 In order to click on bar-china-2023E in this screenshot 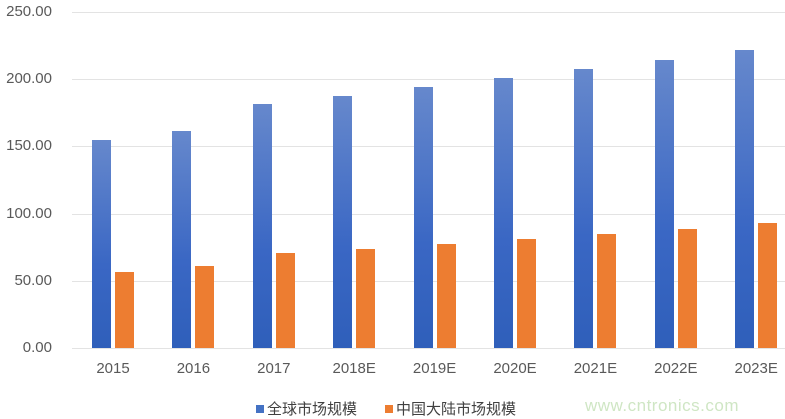, I will do `click(768, 285)`.